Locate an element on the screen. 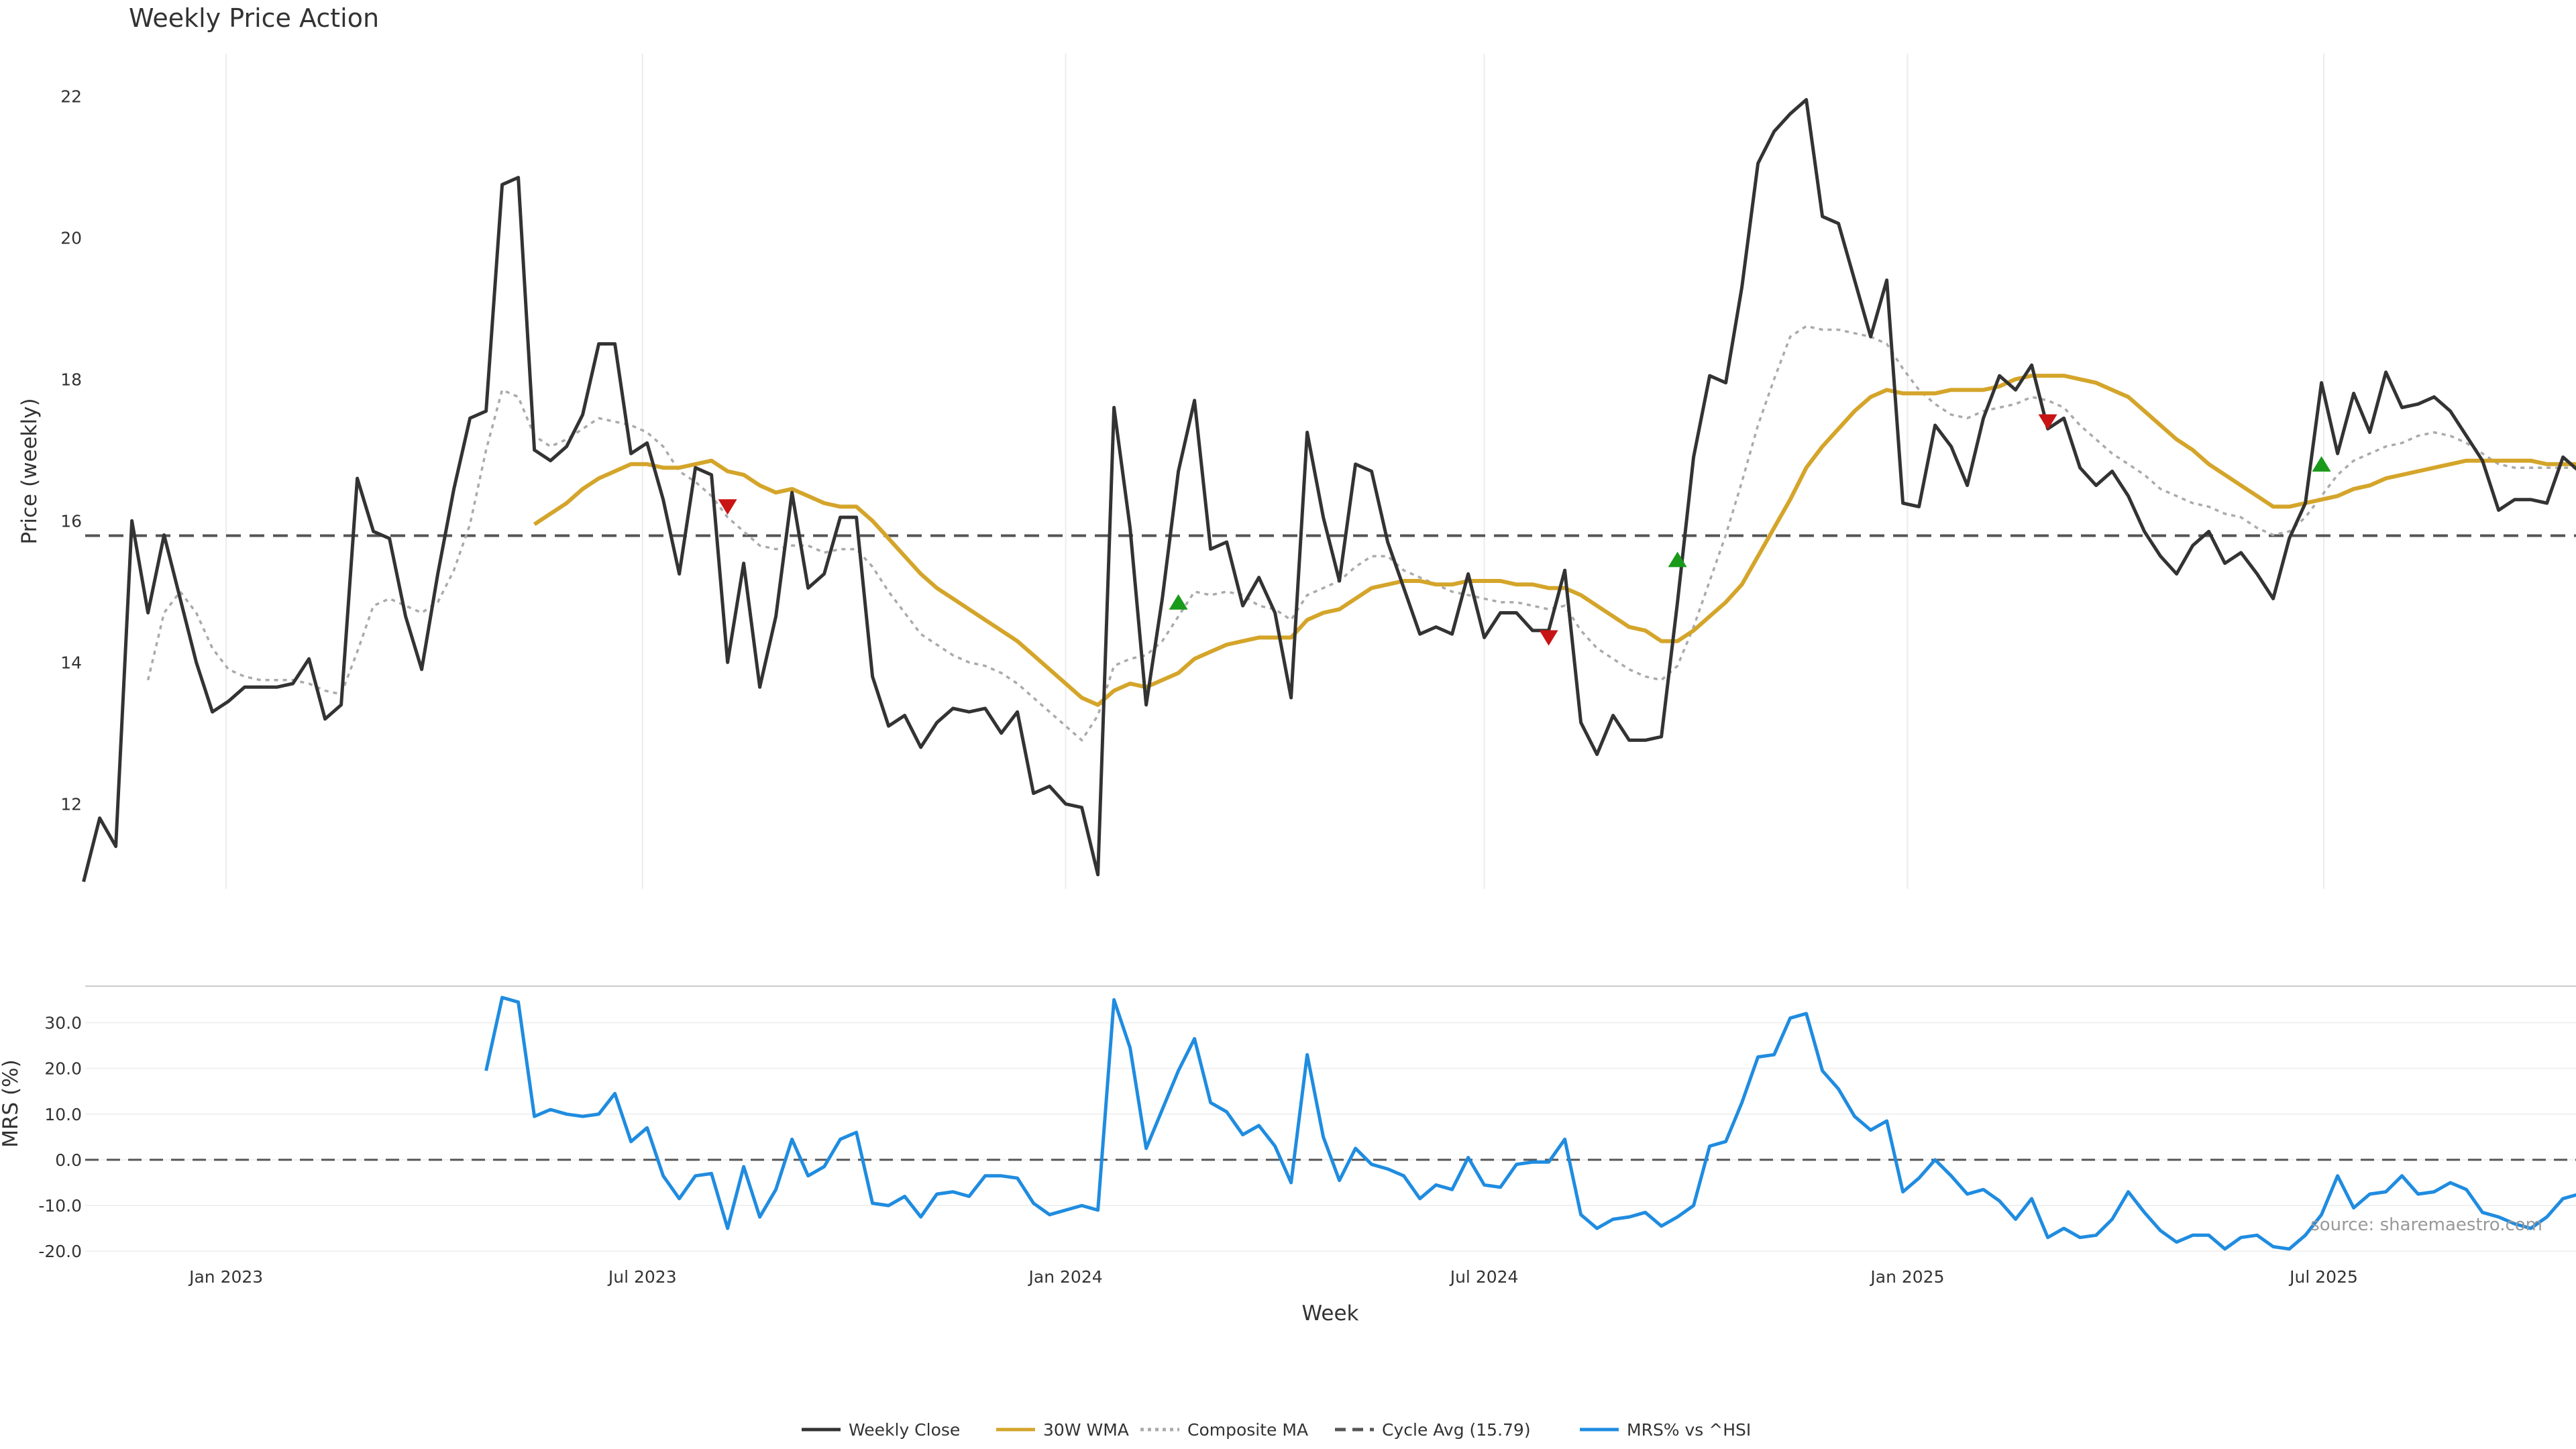  legend-item: 30W WMA is located at coordinates (1062, 1430).